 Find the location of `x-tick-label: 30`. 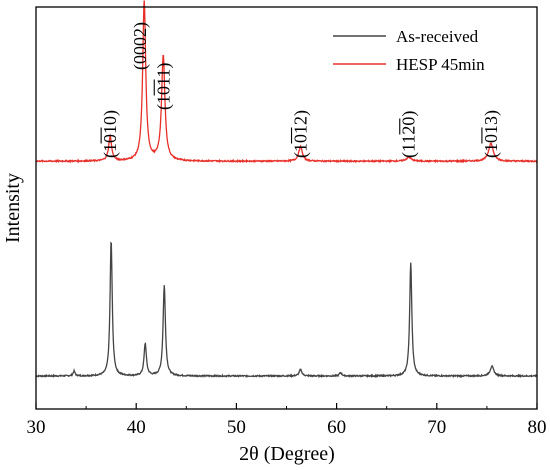

x-tick-label: 30 is located at coordinates (36, 427).